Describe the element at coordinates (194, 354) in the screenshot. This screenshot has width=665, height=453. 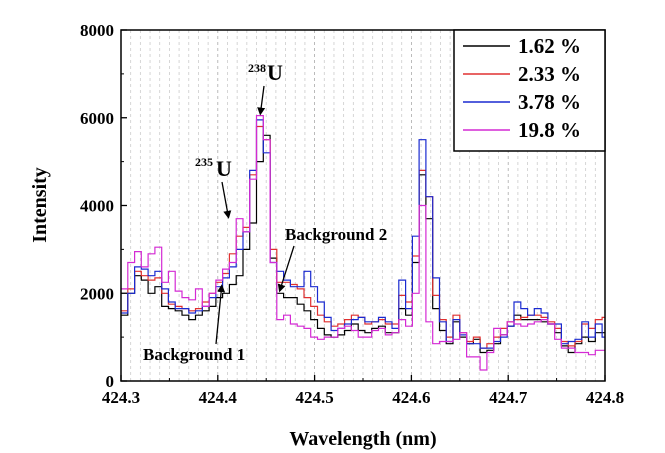
I see `background-1-label: Background 1` at that location.